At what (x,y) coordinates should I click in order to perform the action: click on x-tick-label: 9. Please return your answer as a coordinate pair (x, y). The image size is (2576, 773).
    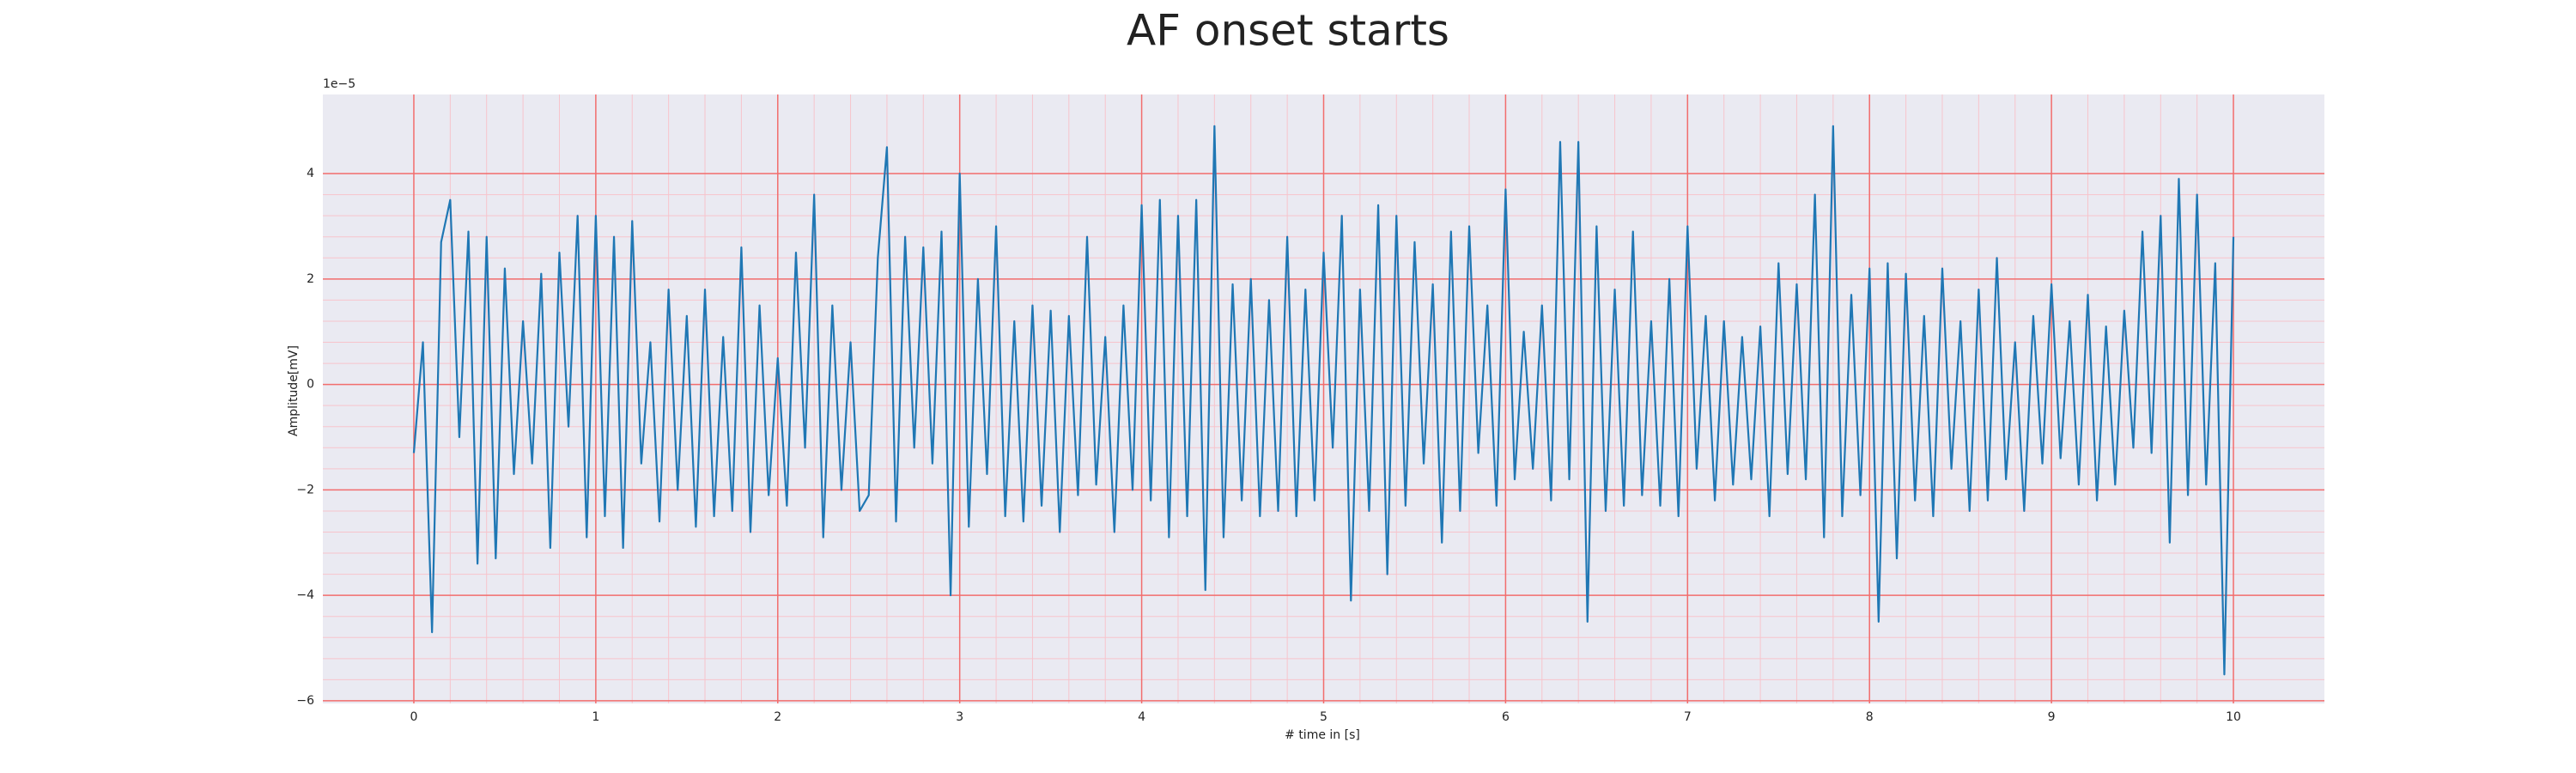
    Looking at the image, I should click on (2052, 717).